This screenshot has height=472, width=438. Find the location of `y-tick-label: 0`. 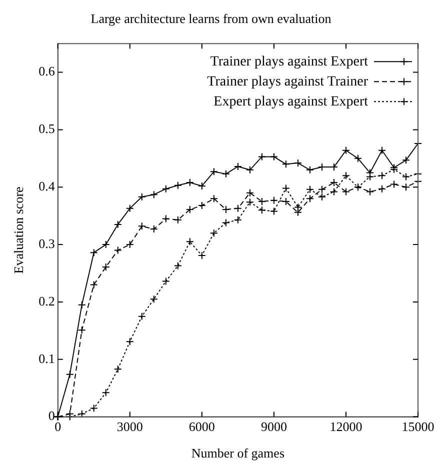

y-tick-label: 0 is located at coordinates (51, 416).